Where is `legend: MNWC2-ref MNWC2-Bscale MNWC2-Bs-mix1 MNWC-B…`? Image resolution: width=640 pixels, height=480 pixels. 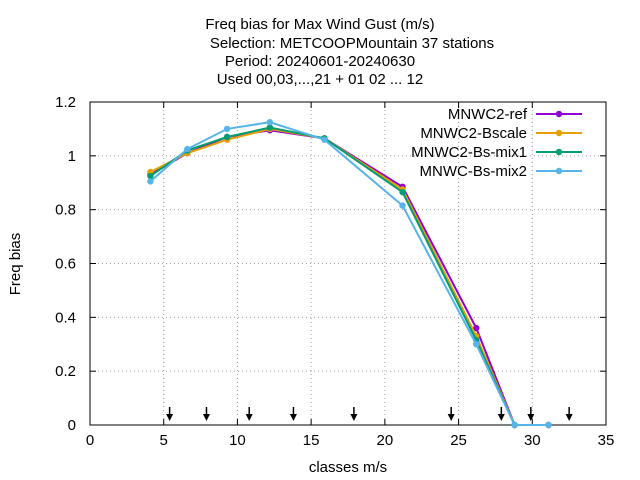 legend: MNWC2-ref MNWC2-Bscale MNWC2-Bs-mix1 MNWC-B… is located at coordinates (496, 143).